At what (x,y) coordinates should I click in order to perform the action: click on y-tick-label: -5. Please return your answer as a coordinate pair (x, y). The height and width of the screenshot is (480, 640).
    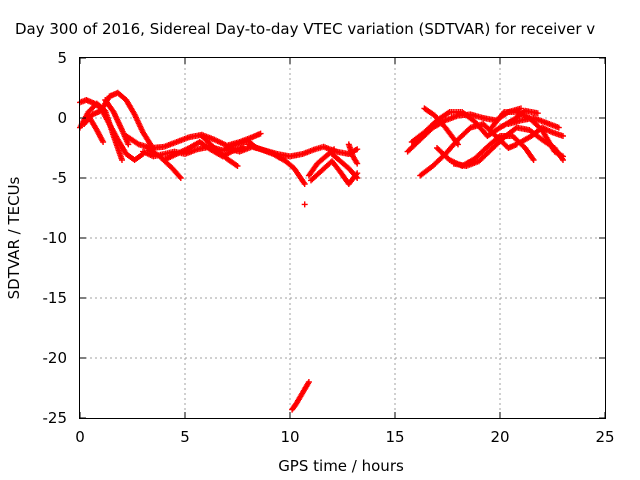
    Looking at the image, I should click on (59, 178).